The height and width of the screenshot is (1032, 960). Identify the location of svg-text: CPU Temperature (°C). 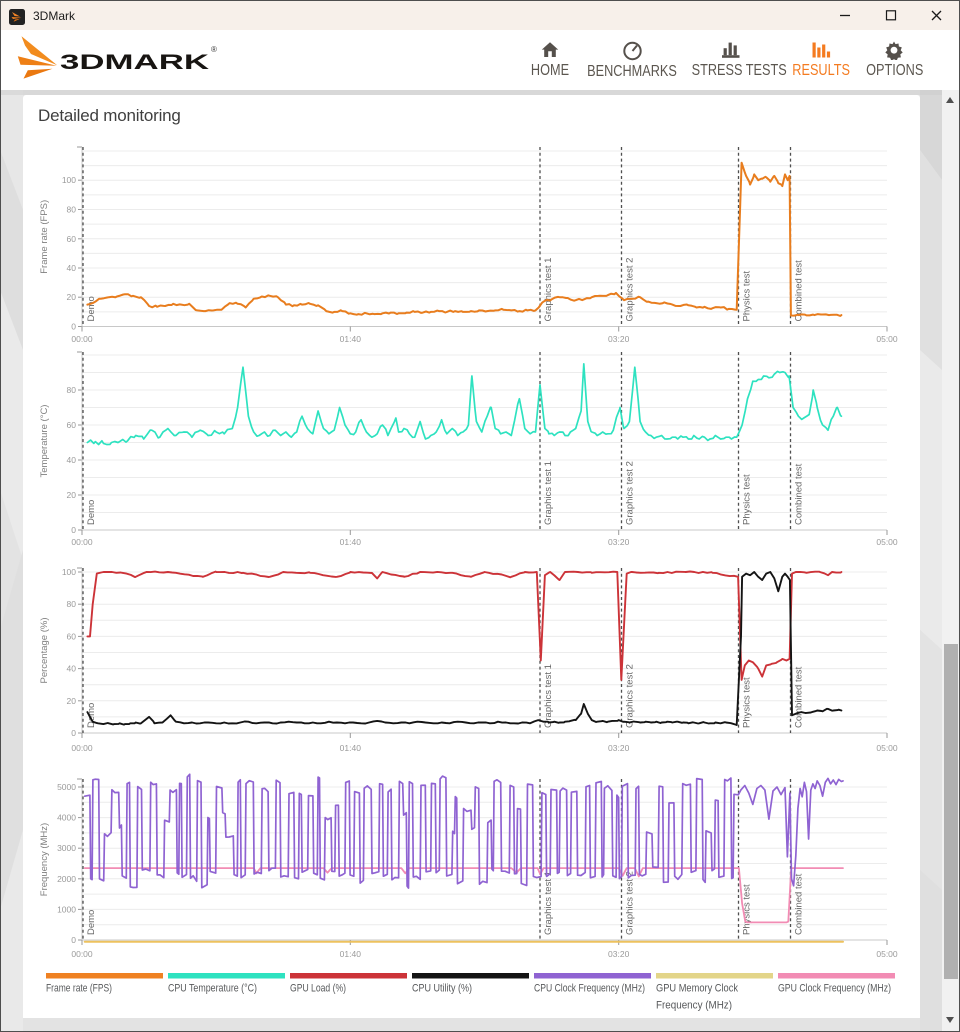
(212, 989).